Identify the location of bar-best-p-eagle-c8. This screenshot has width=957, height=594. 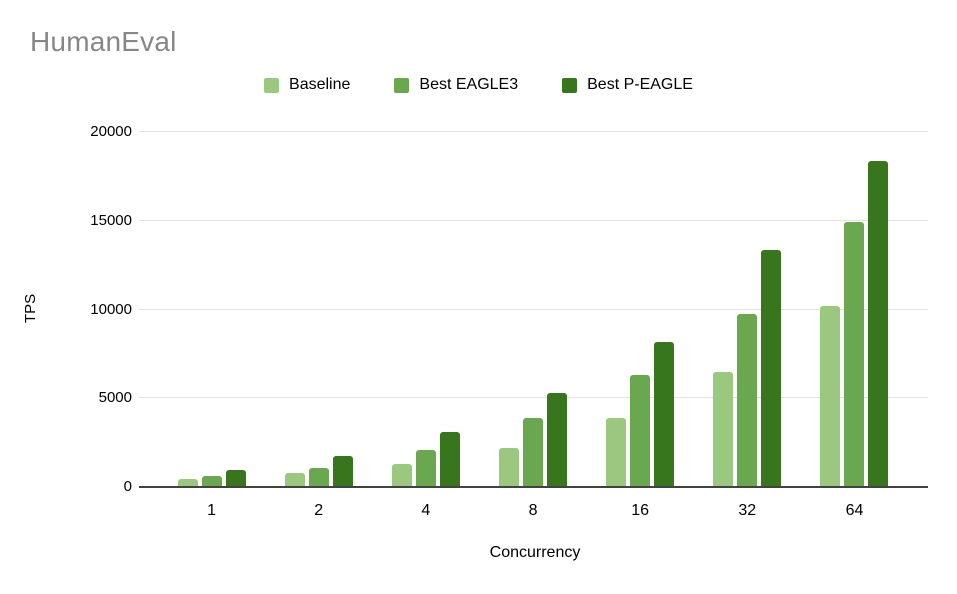
(557, 439).